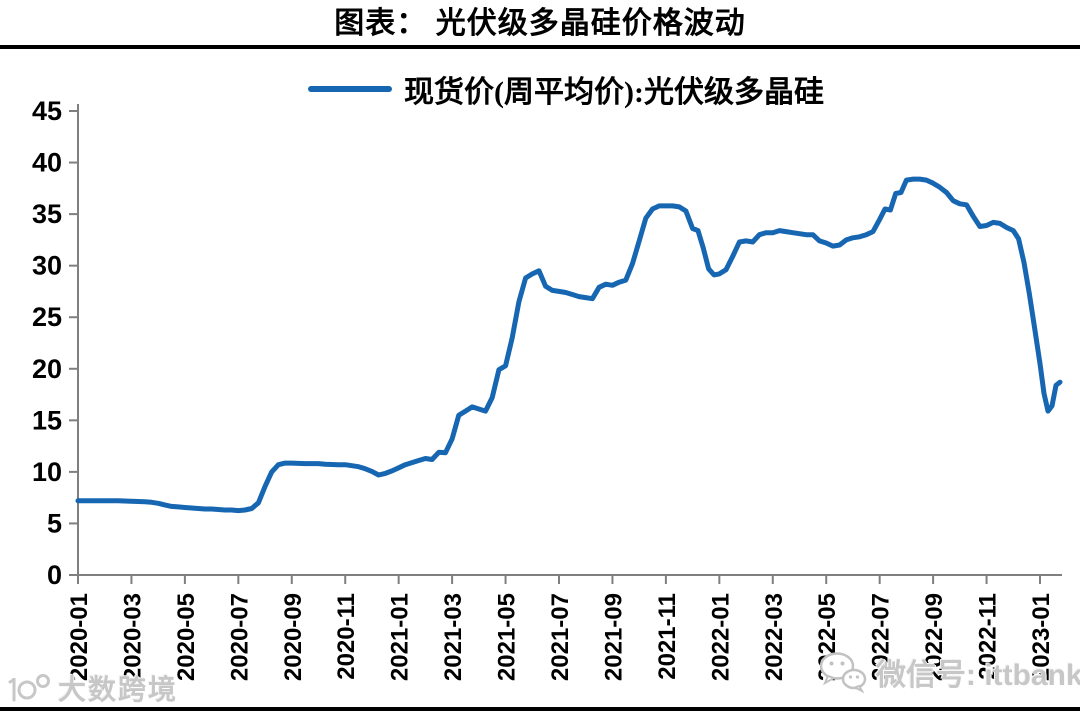 The width and height of the screenshot is (1080, 718). What do you see at coordinates (346, 636) in the screenshot?
I see `x-tick-label: 2020-11` at bounding box center [346, 636].